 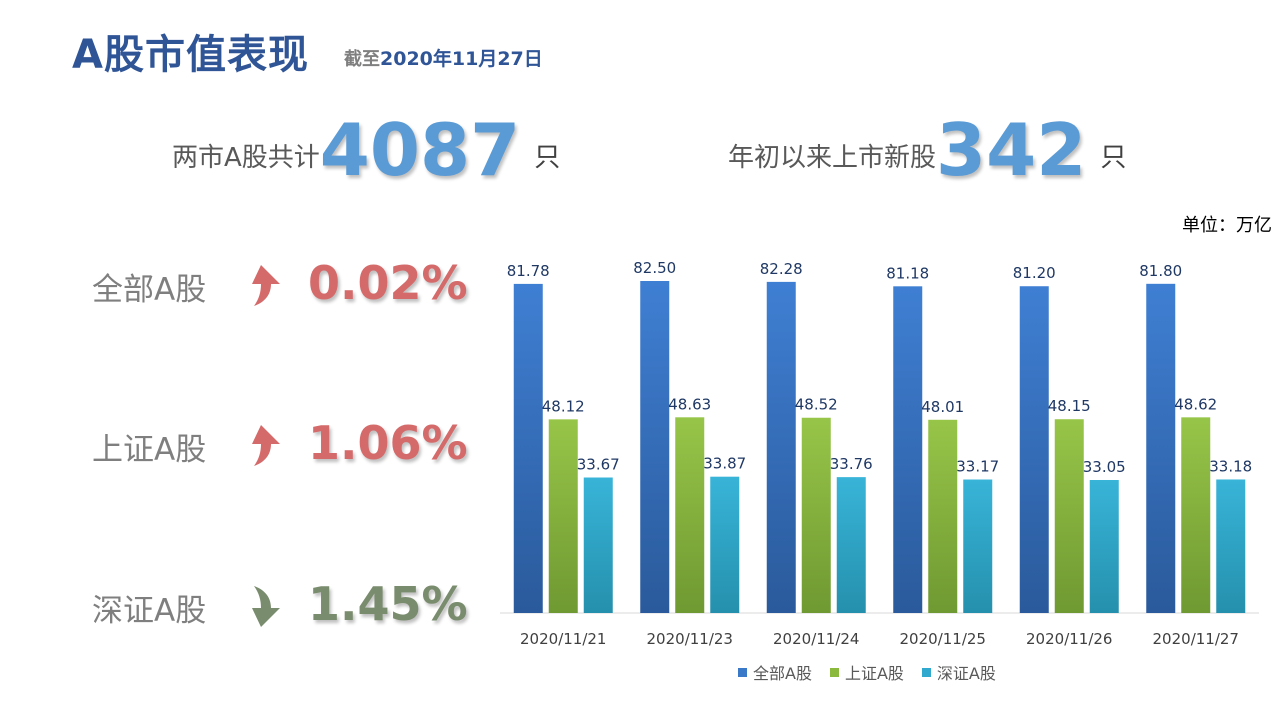 I want to click on legend-item: 全部A股, so click(x=775, y=672).